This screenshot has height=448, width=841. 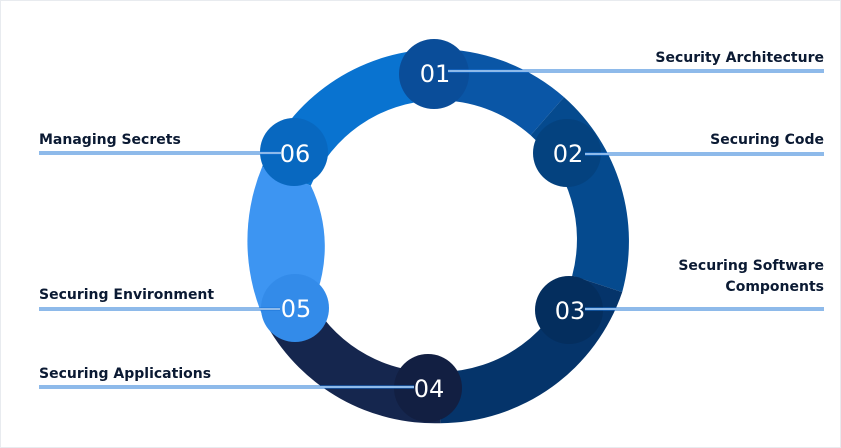 I want to click on step-number-06: 06, so click(x=295, y=154).